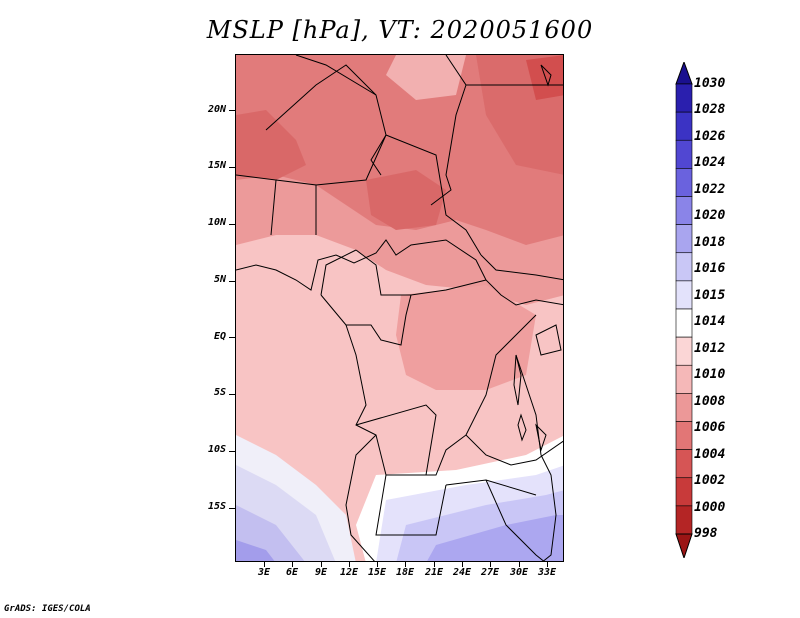  What do you see at coordinates (519, 572) in the screenshot?
I see `lon-tick-30e: 30E` at bounding box center [519, 572].